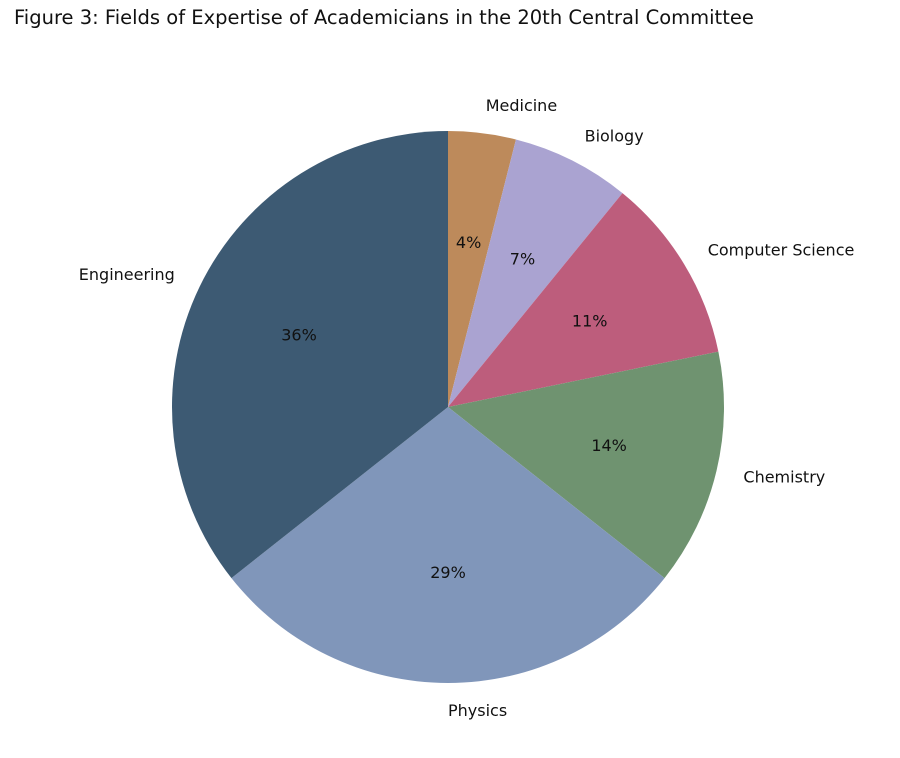  Describe the element at coordinates (448, 572) in the screenshot. I see `slice-percent-physics: 29%` at that location.